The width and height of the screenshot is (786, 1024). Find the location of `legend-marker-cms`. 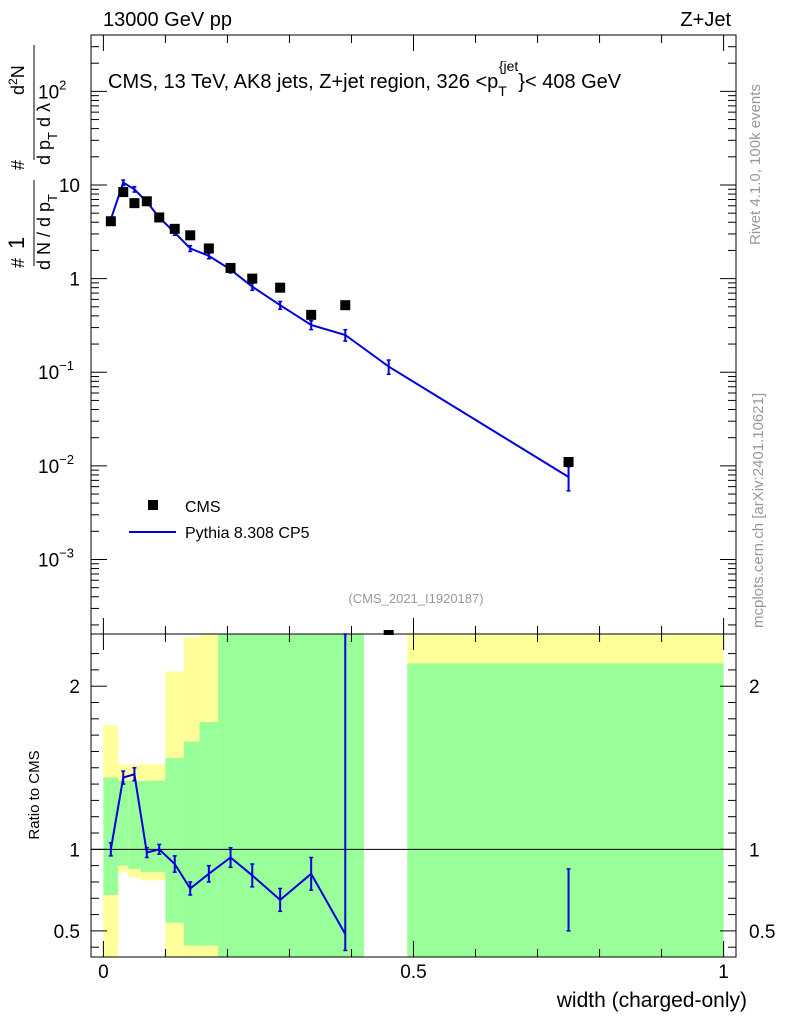

legend-marker-cms is located at coordinates (153, 505).